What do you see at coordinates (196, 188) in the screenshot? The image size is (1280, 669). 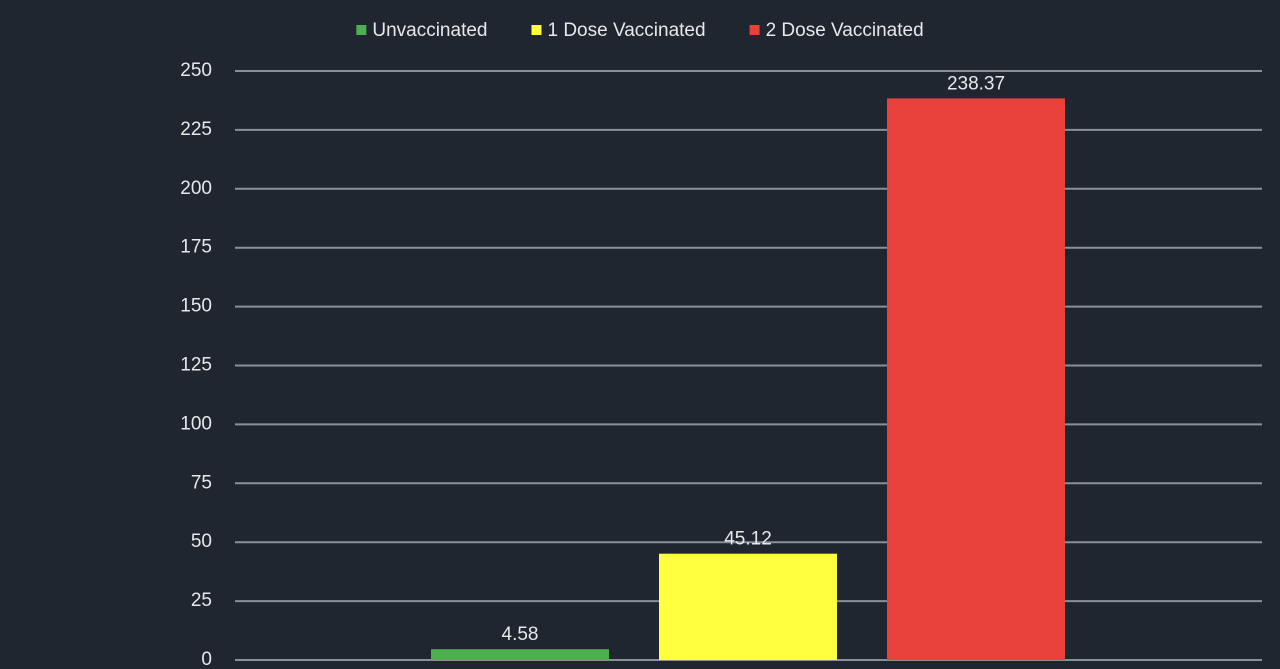 I see `y-tick-label: 200` at bounding box center [196, 188].